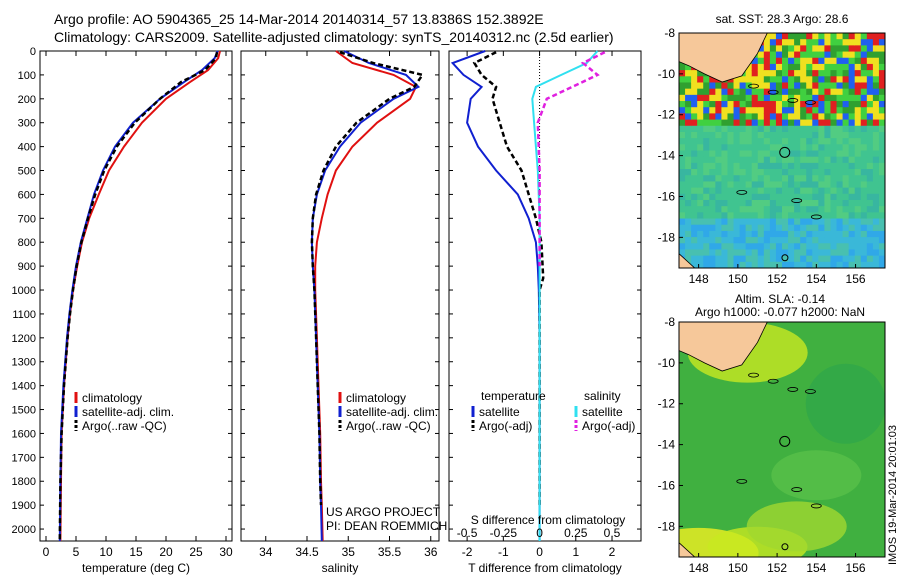 The width and height of the screenshot is (900, 580). Describe the element at coordinates (27, 243) in the screenshot. I see `temperature-ytick-label: 800` at that location.